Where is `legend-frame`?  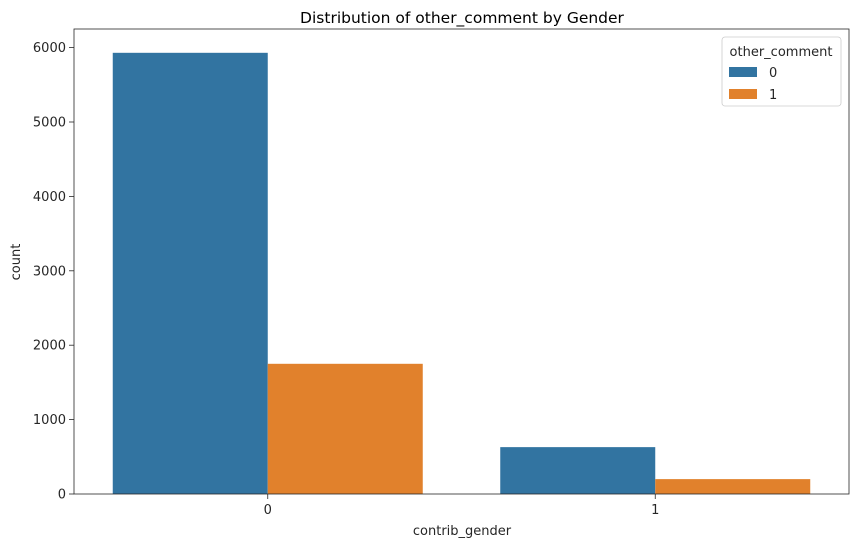 legend-frame is located at coordinates (781, 71).